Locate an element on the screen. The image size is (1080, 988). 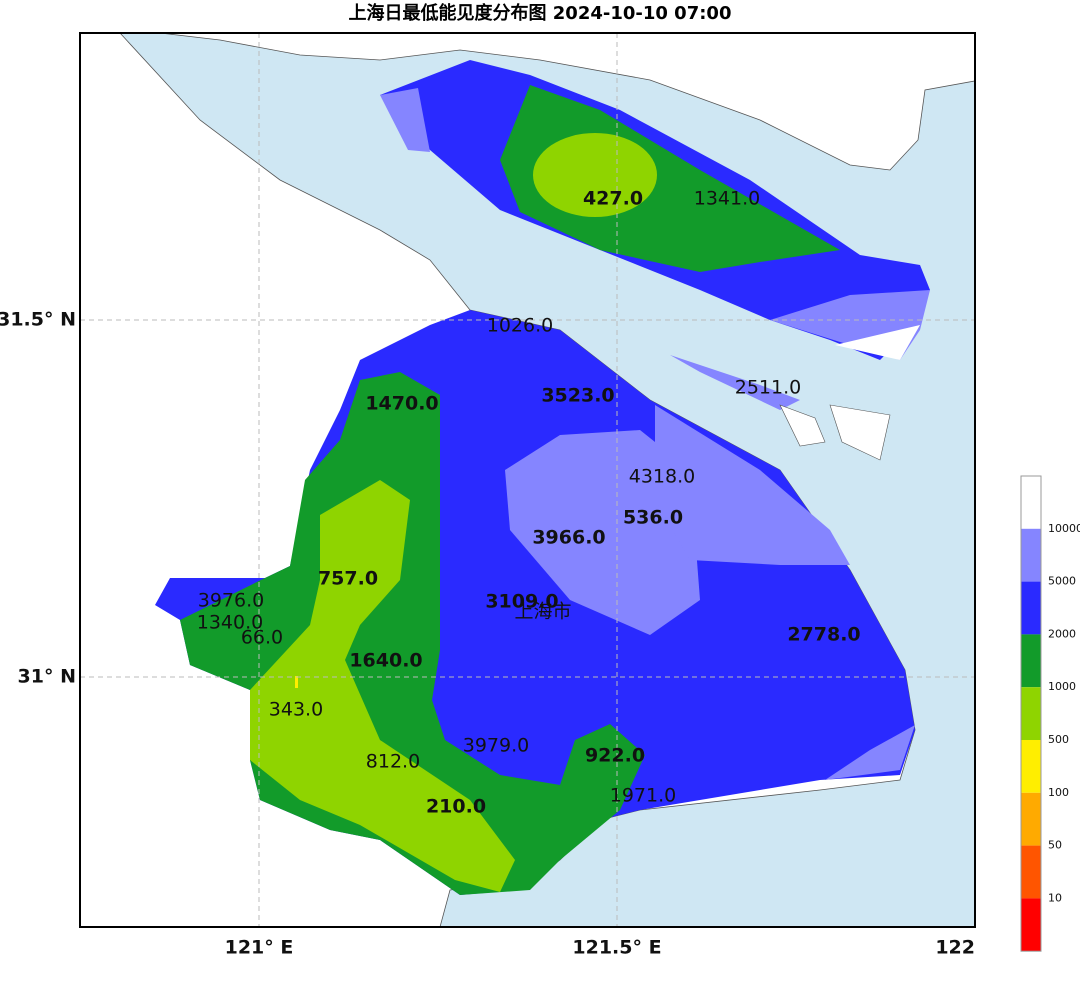
station-value: 427.0 is located at coordinates (613, 199).